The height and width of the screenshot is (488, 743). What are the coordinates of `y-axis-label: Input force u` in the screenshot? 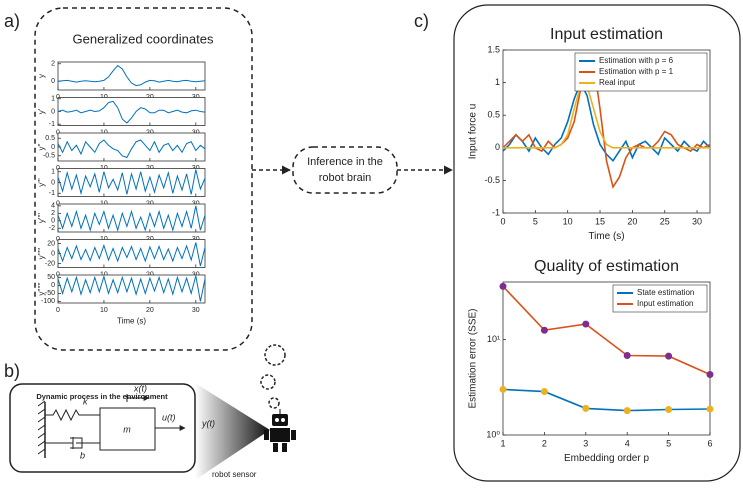 It's located at (473, 132).